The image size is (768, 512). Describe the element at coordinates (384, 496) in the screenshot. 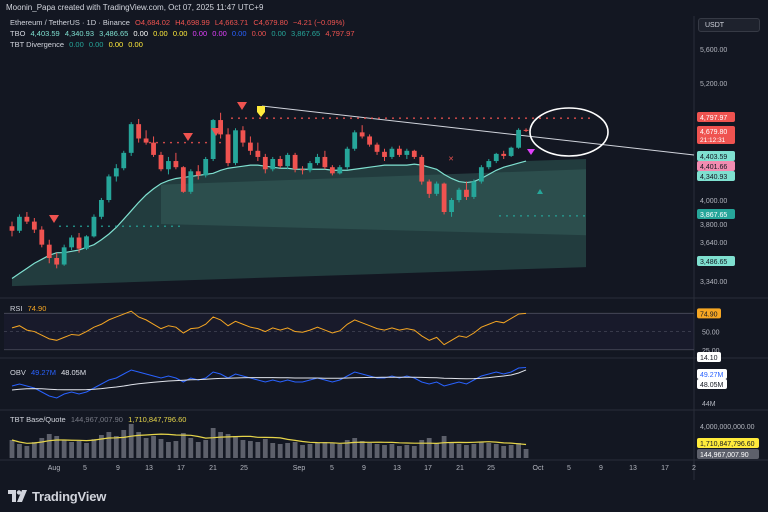

I see `footer: TradingView` at that location.